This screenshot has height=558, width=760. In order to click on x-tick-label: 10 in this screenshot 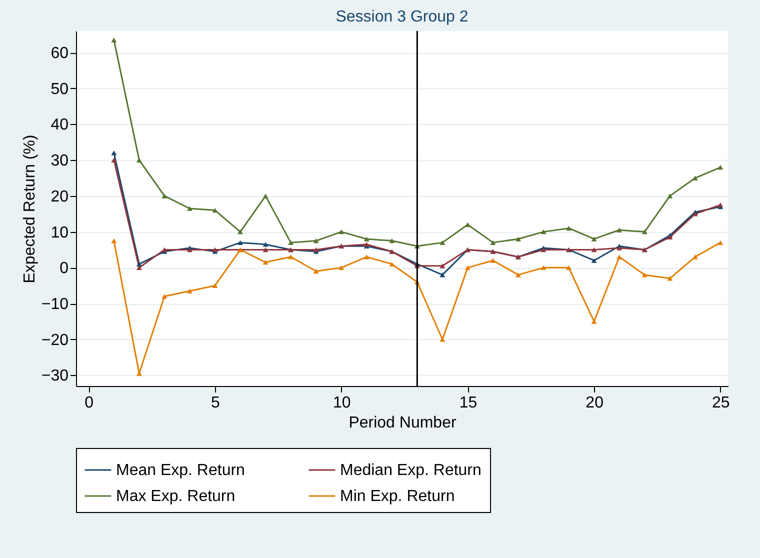, I will do `click(341, 403)`.